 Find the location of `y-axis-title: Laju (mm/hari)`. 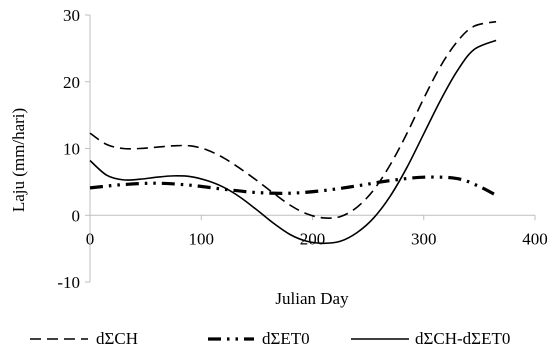

y-axis-title: Laju (mm/hari) is located at coordinates (18, 160).